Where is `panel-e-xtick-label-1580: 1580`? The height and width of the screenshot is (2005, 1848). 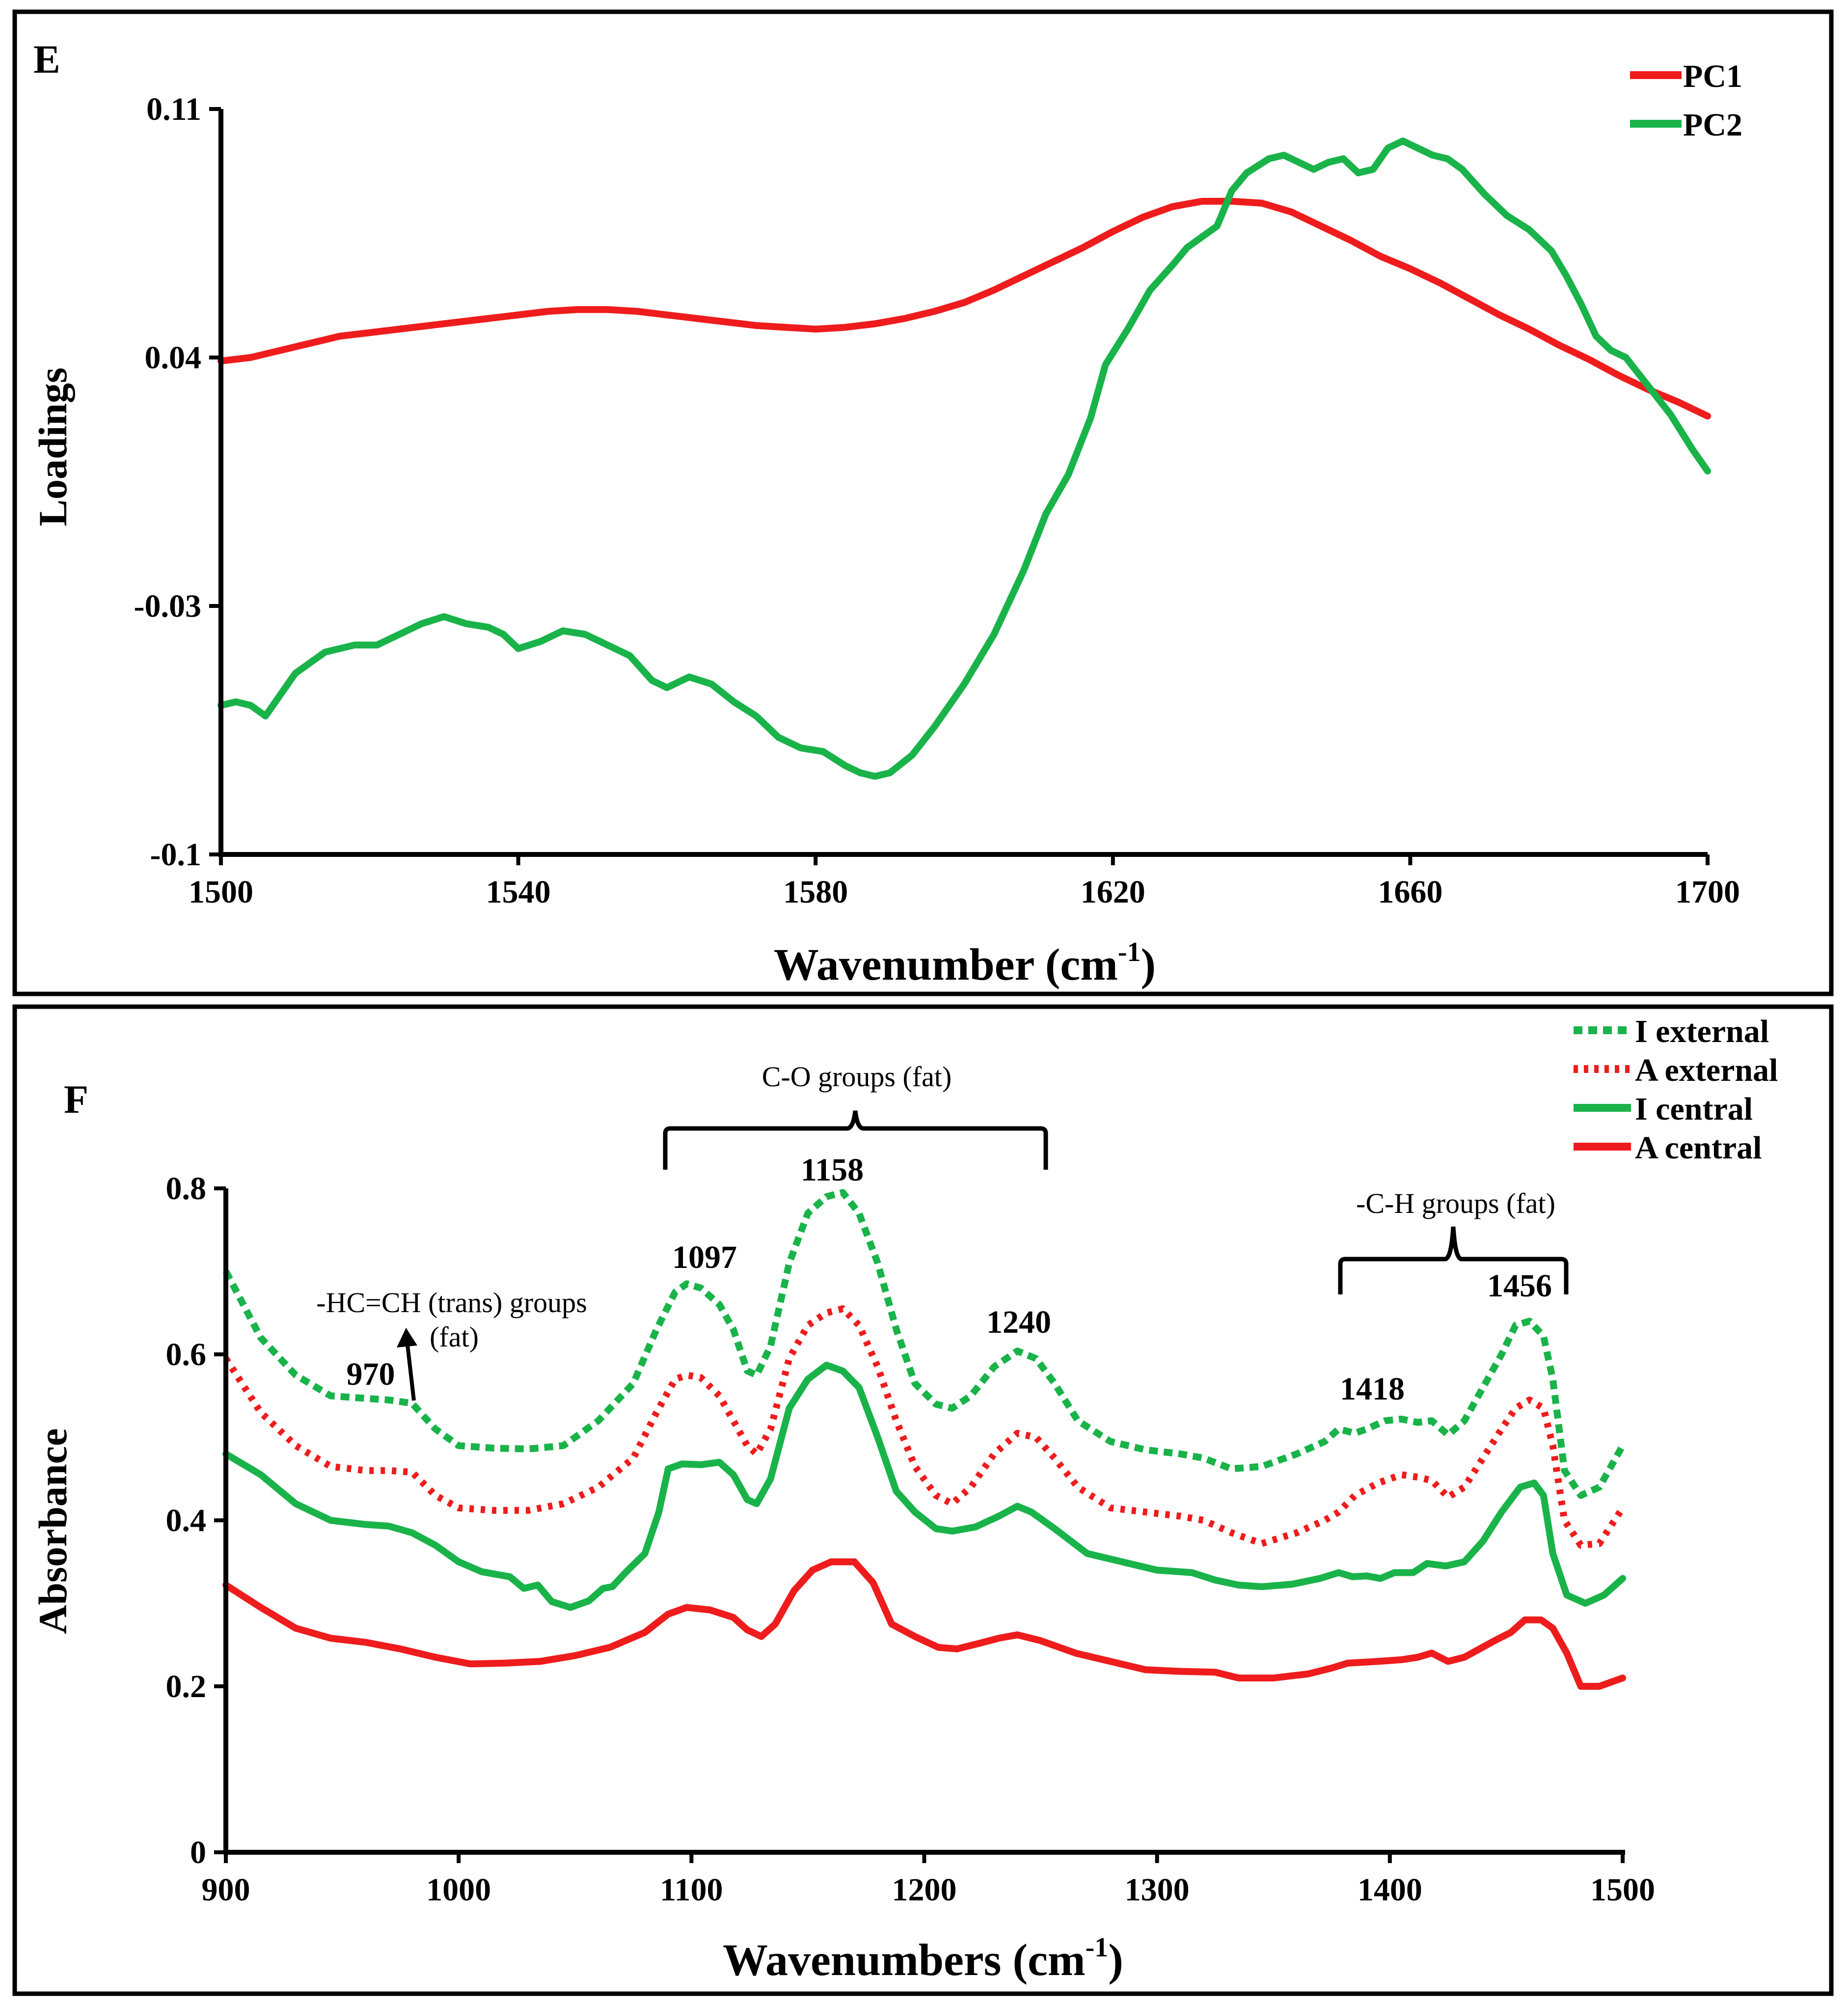 panel-e-xtick-label-1580: 1580 is located at coordinates (815, 892).